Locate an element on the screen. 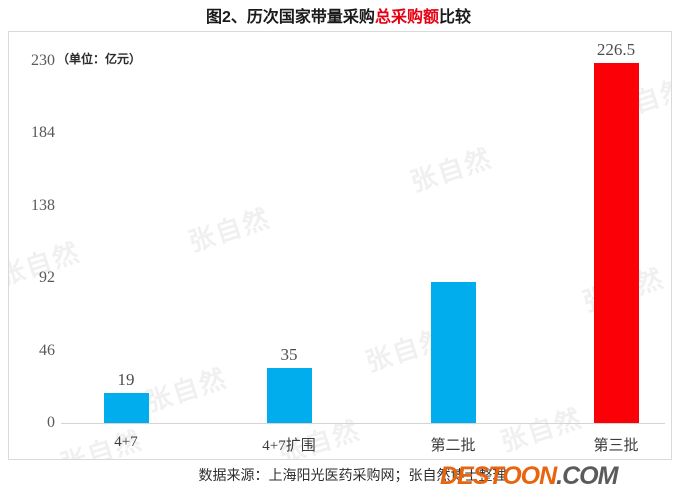  bar-4plus7-expanded is located at coordinates (289, 395).